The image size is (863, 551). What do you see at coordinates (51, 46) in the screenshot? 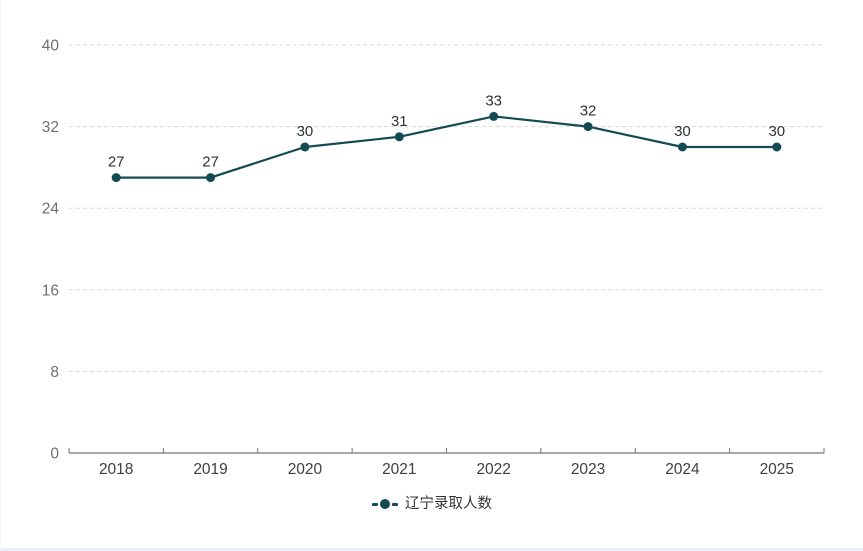
I see `y-tick-label: 40` at bounding box center [51, 46].